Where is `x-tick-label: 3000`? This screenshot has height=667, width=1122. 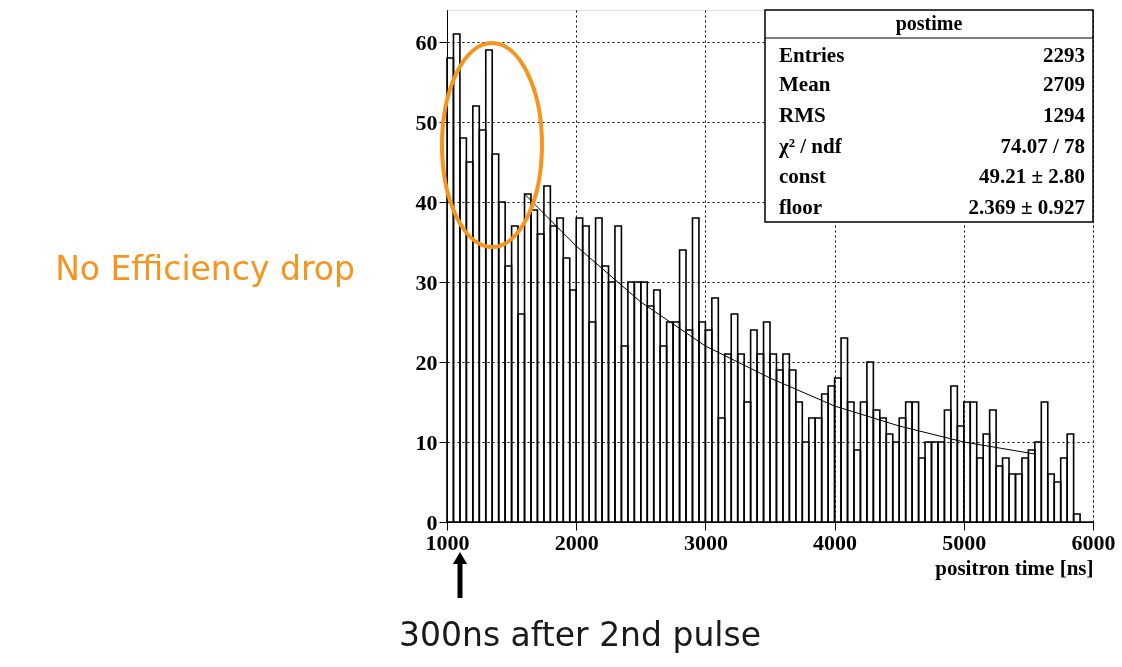
x-tick-label: 3000 is located at coordinates (705, 542).